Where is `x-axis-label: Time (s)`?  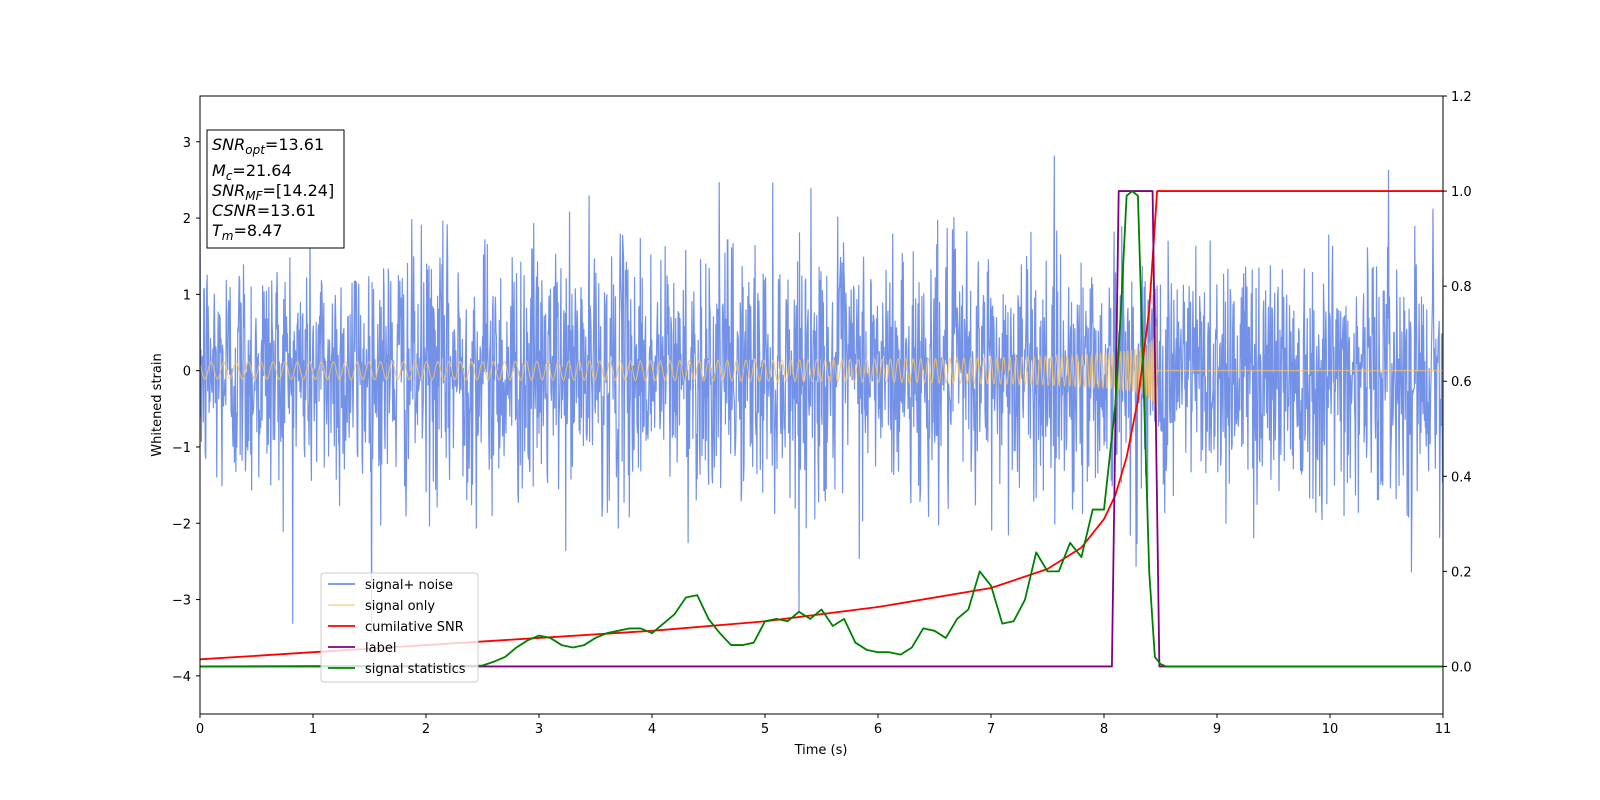 x-axis-label: Time (s) is located at coordinates (821, 750).